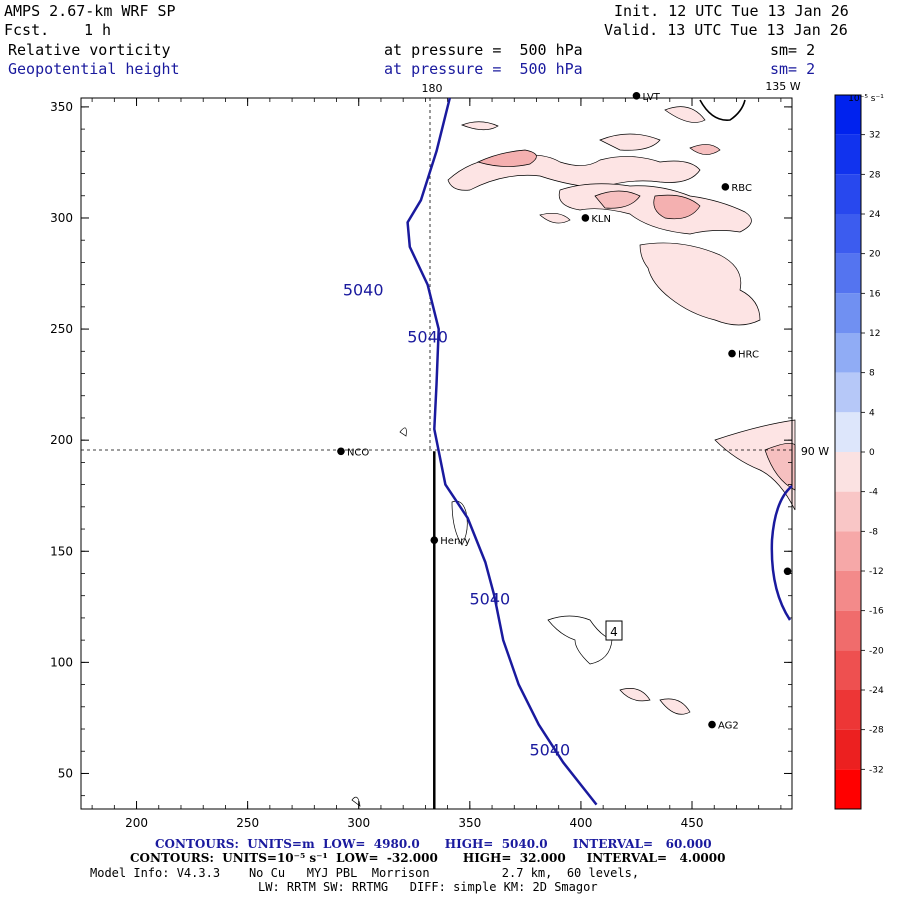 This screenshot has height=900, width=900. I want to click on pressure-level-2: at pressure = 500 hPa, so click(483, 69).